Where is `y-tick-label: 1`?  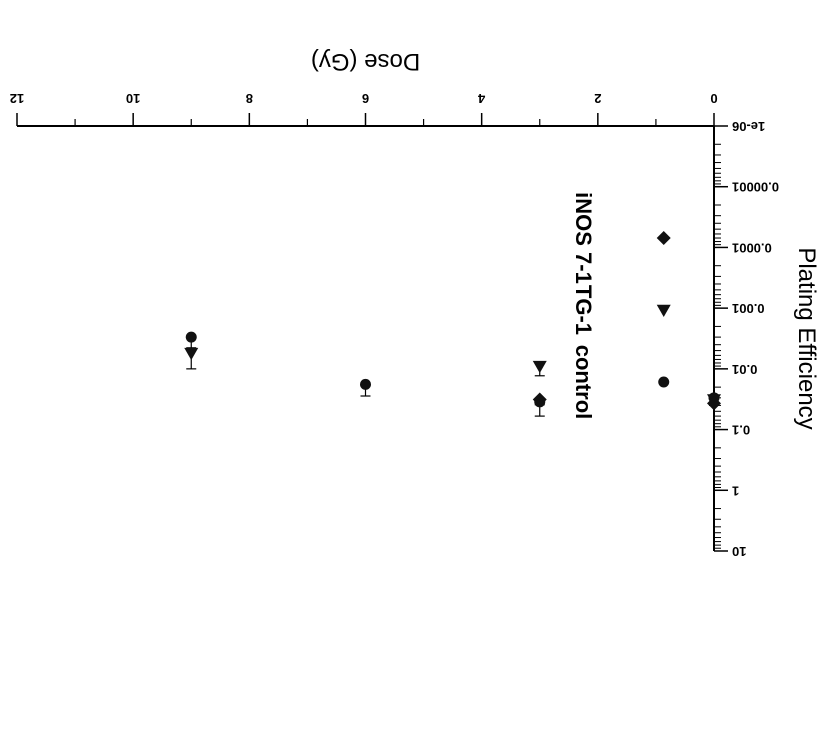
y-tick-label: 1 is located at coordinates (735, 490).